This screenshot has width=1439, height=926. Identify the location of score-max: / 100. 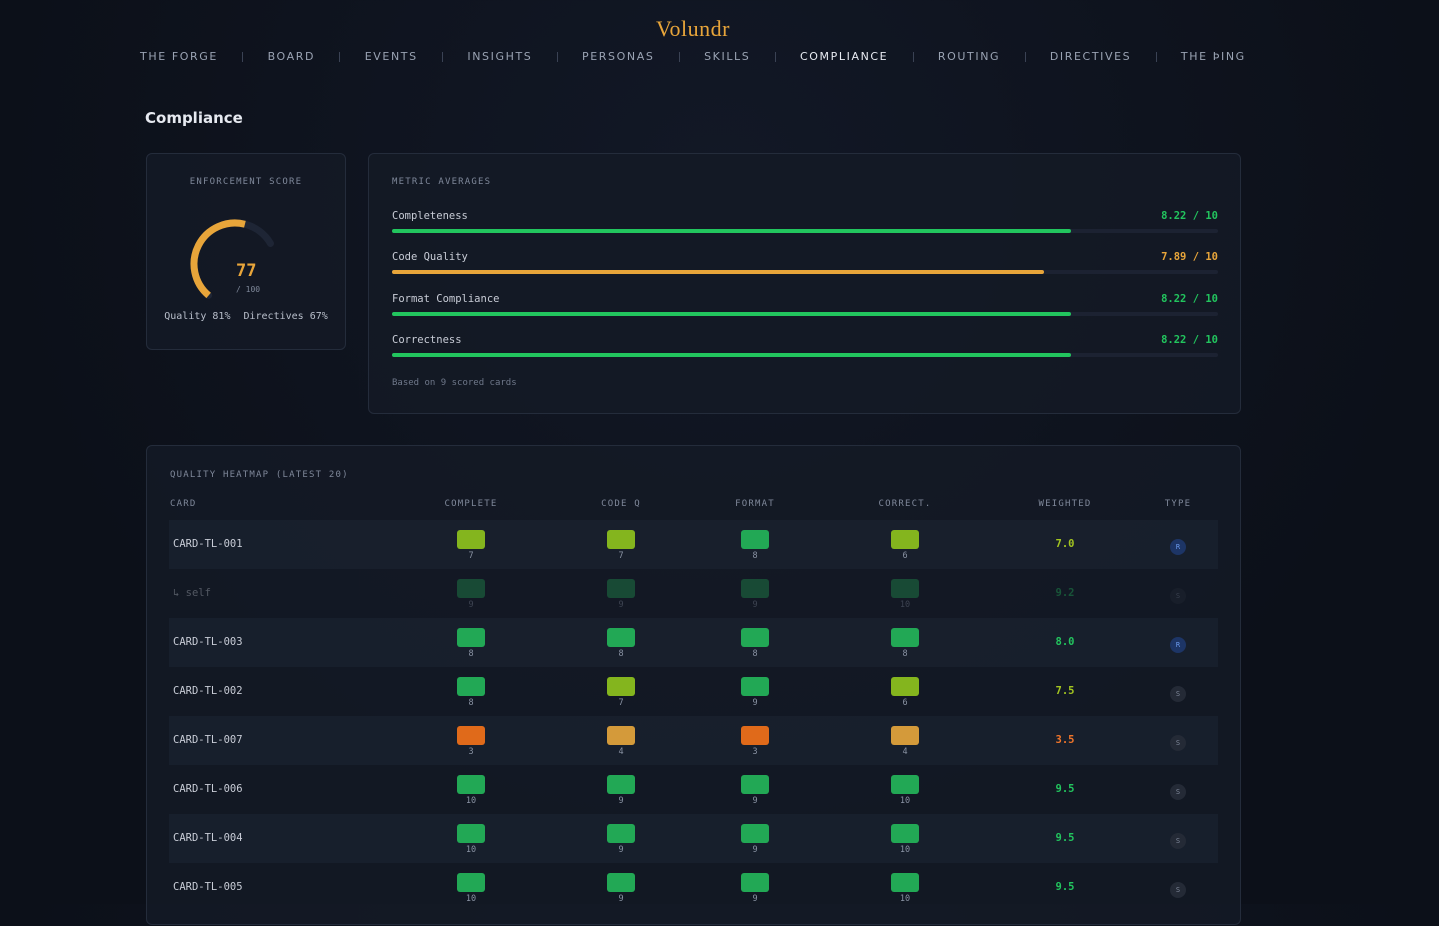
(248, 289).